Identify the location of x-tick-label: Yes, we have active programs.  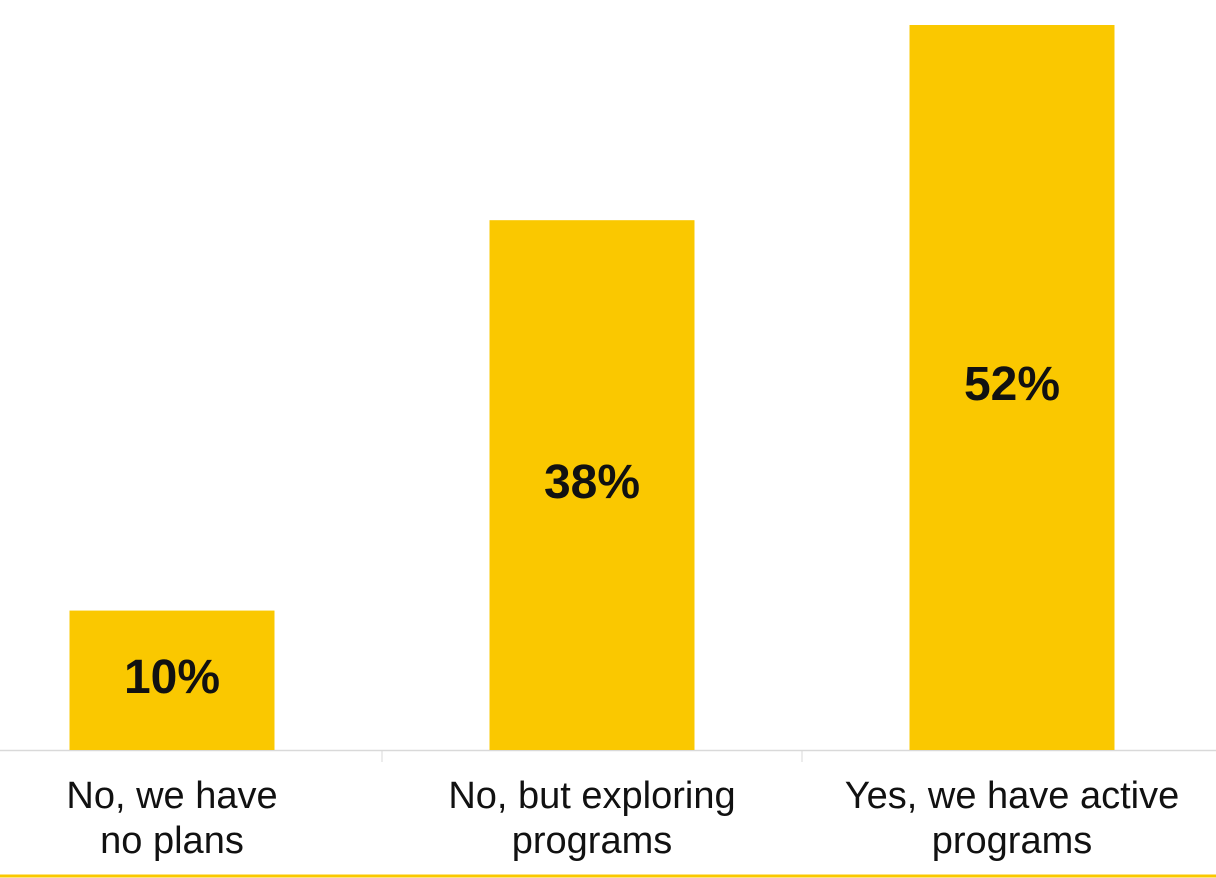
(1012, 818).